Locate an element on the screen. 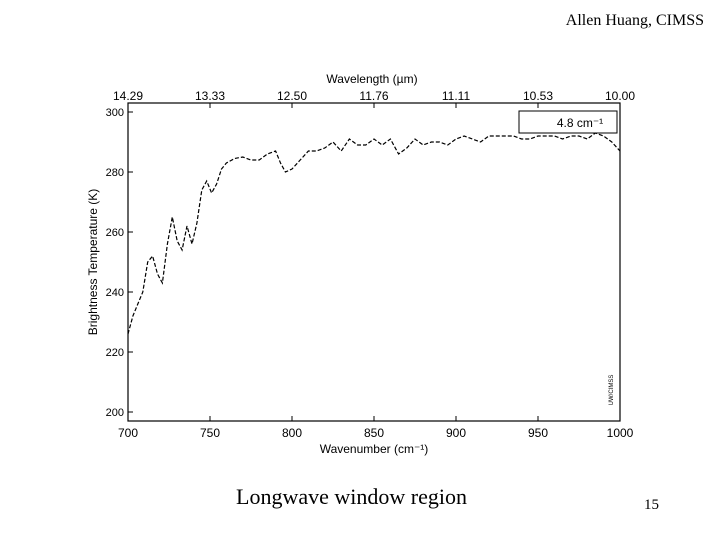 The width and height of the screenshot is (720, 540). x-tick-label: 900 is located at coordinates (456, 433).